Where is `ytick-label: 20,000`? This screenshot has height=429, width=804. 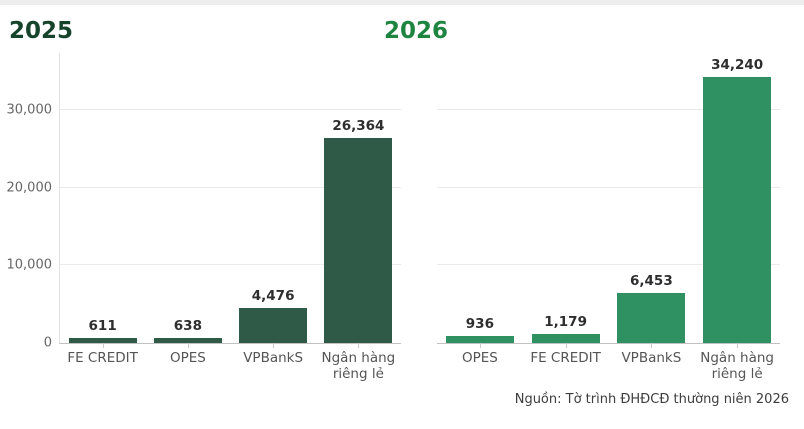
ytick-label: 20,000 is located at coordinates (29, 188).